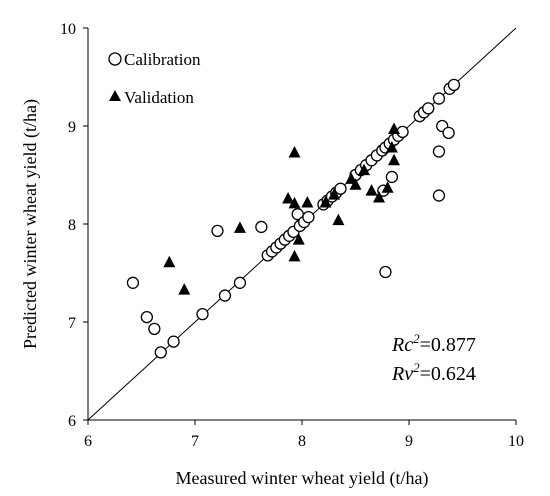 This screenshot has height=496, width=550. I want to click on x-tick-label: 10, so click(516, 441).